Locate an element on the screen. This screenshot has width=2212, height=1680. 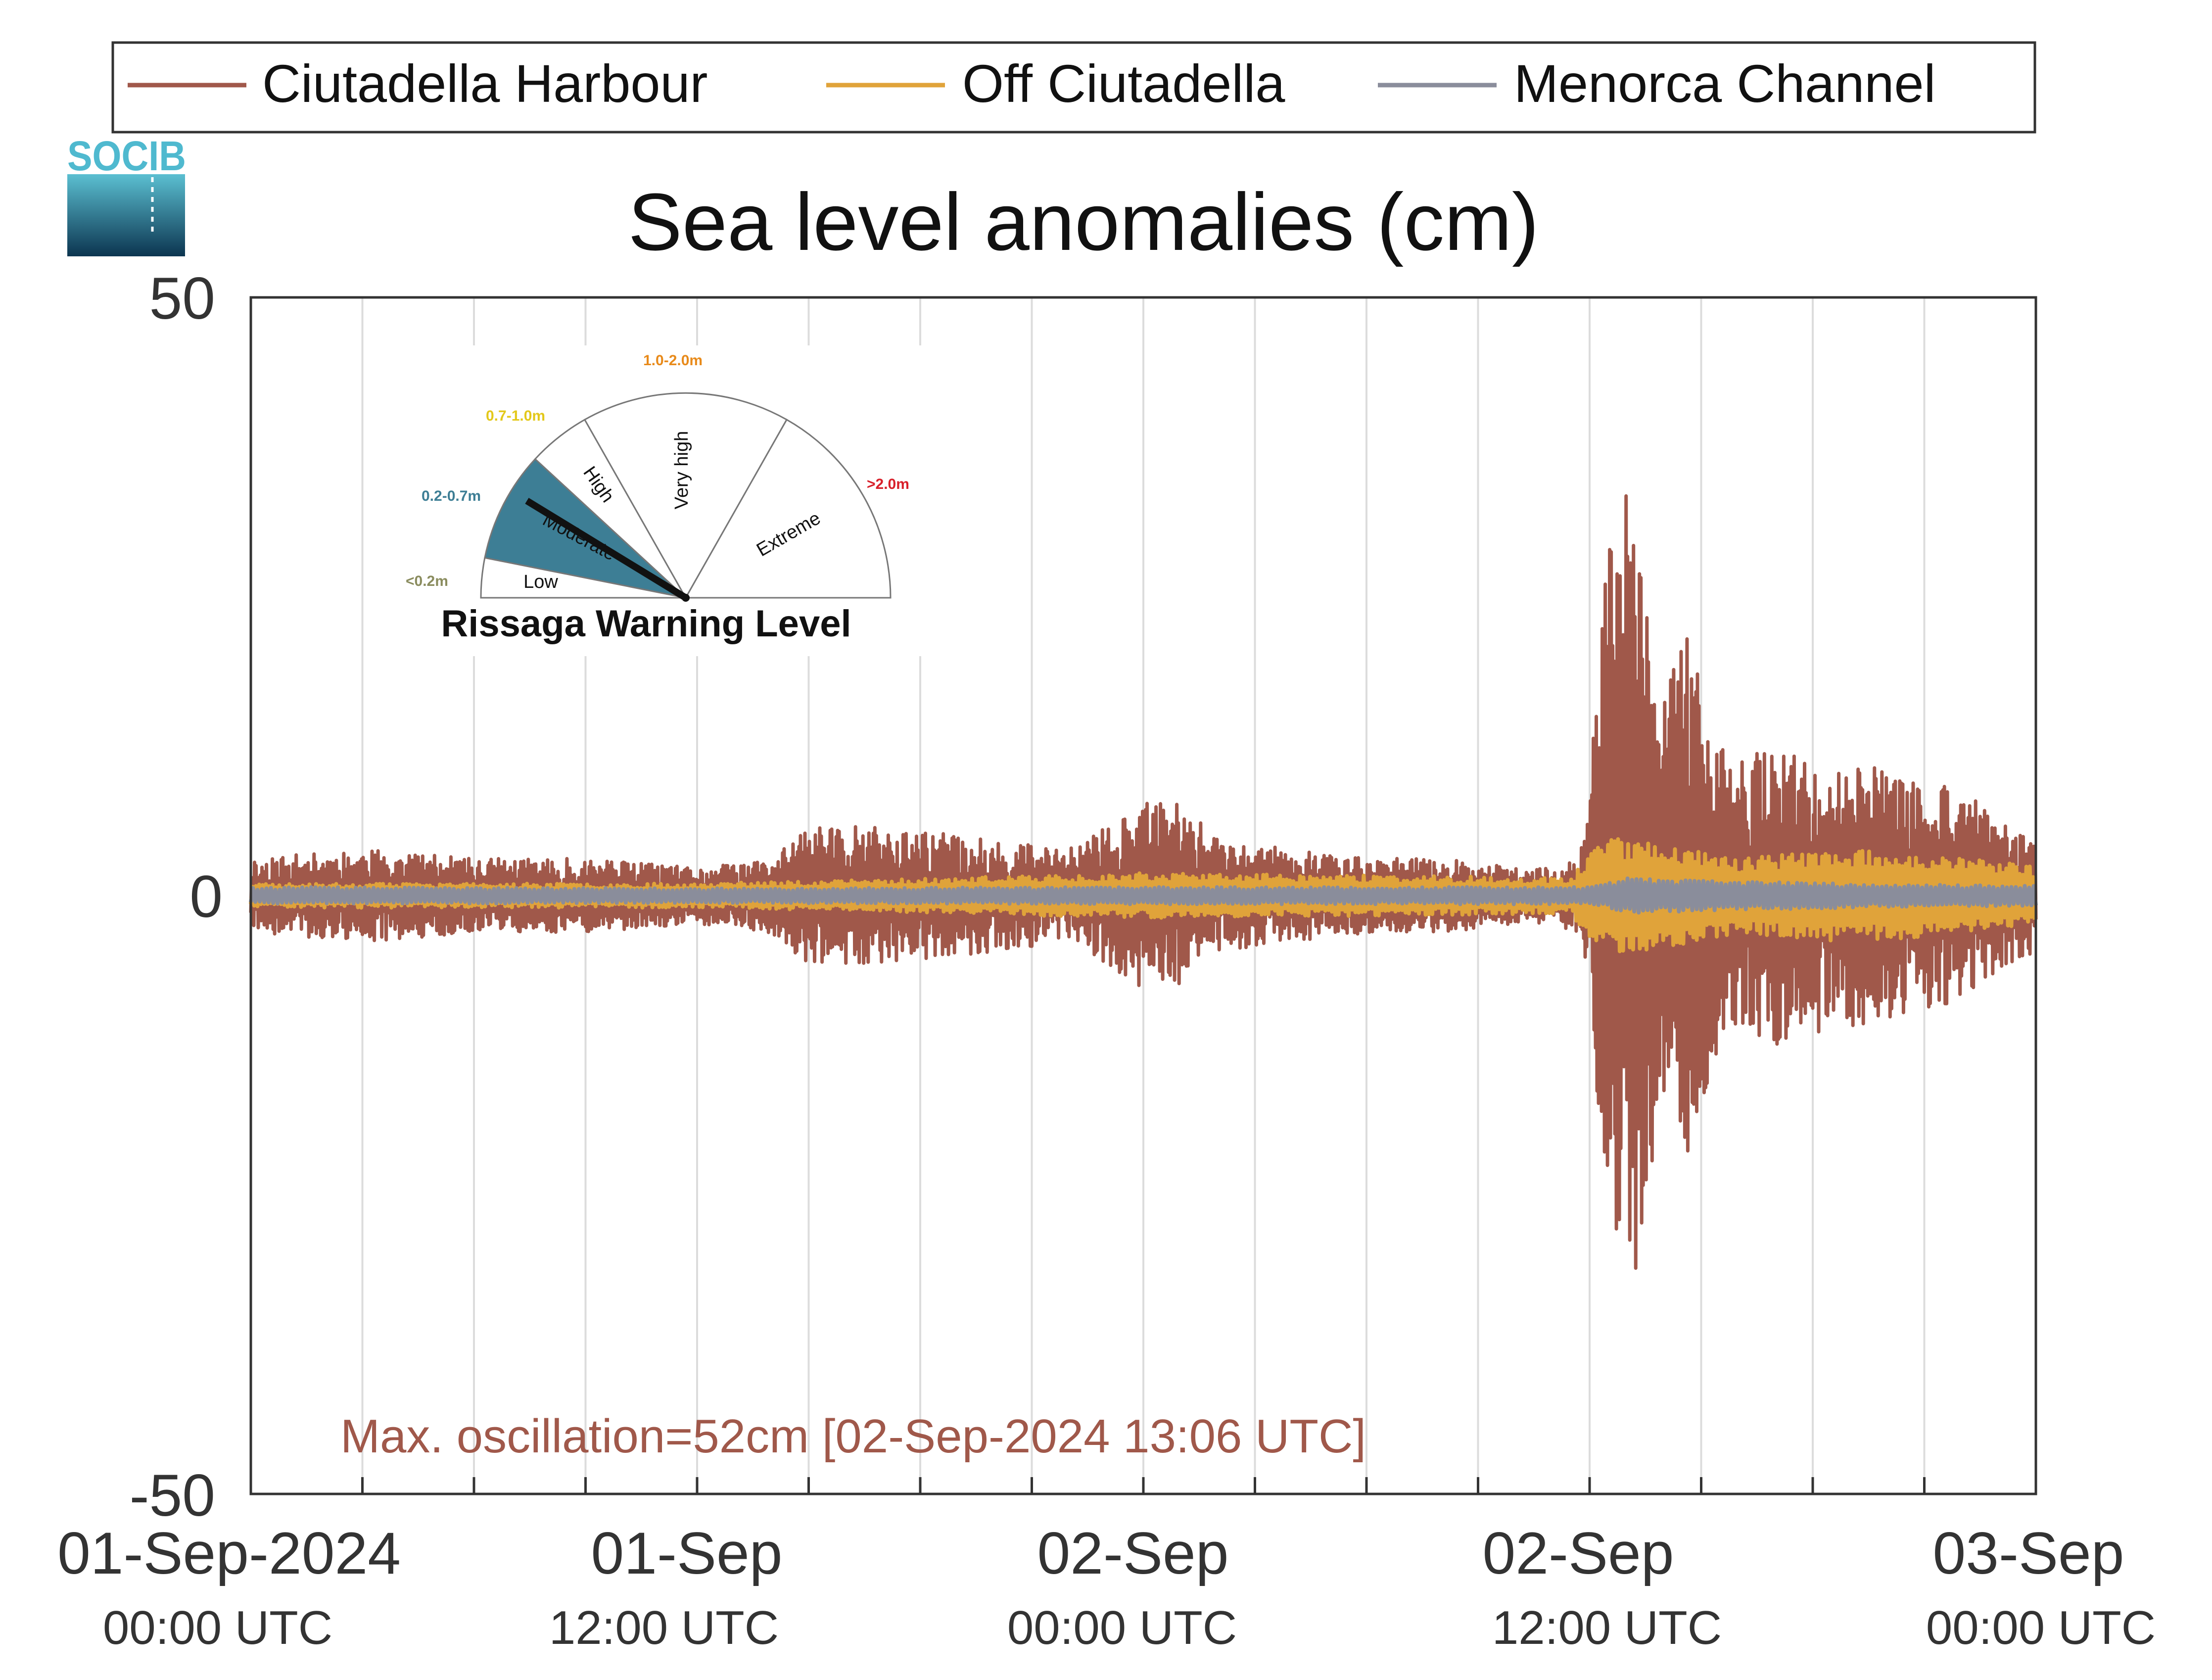
gauge-needle-pivot is located at coordinates (686, 598).